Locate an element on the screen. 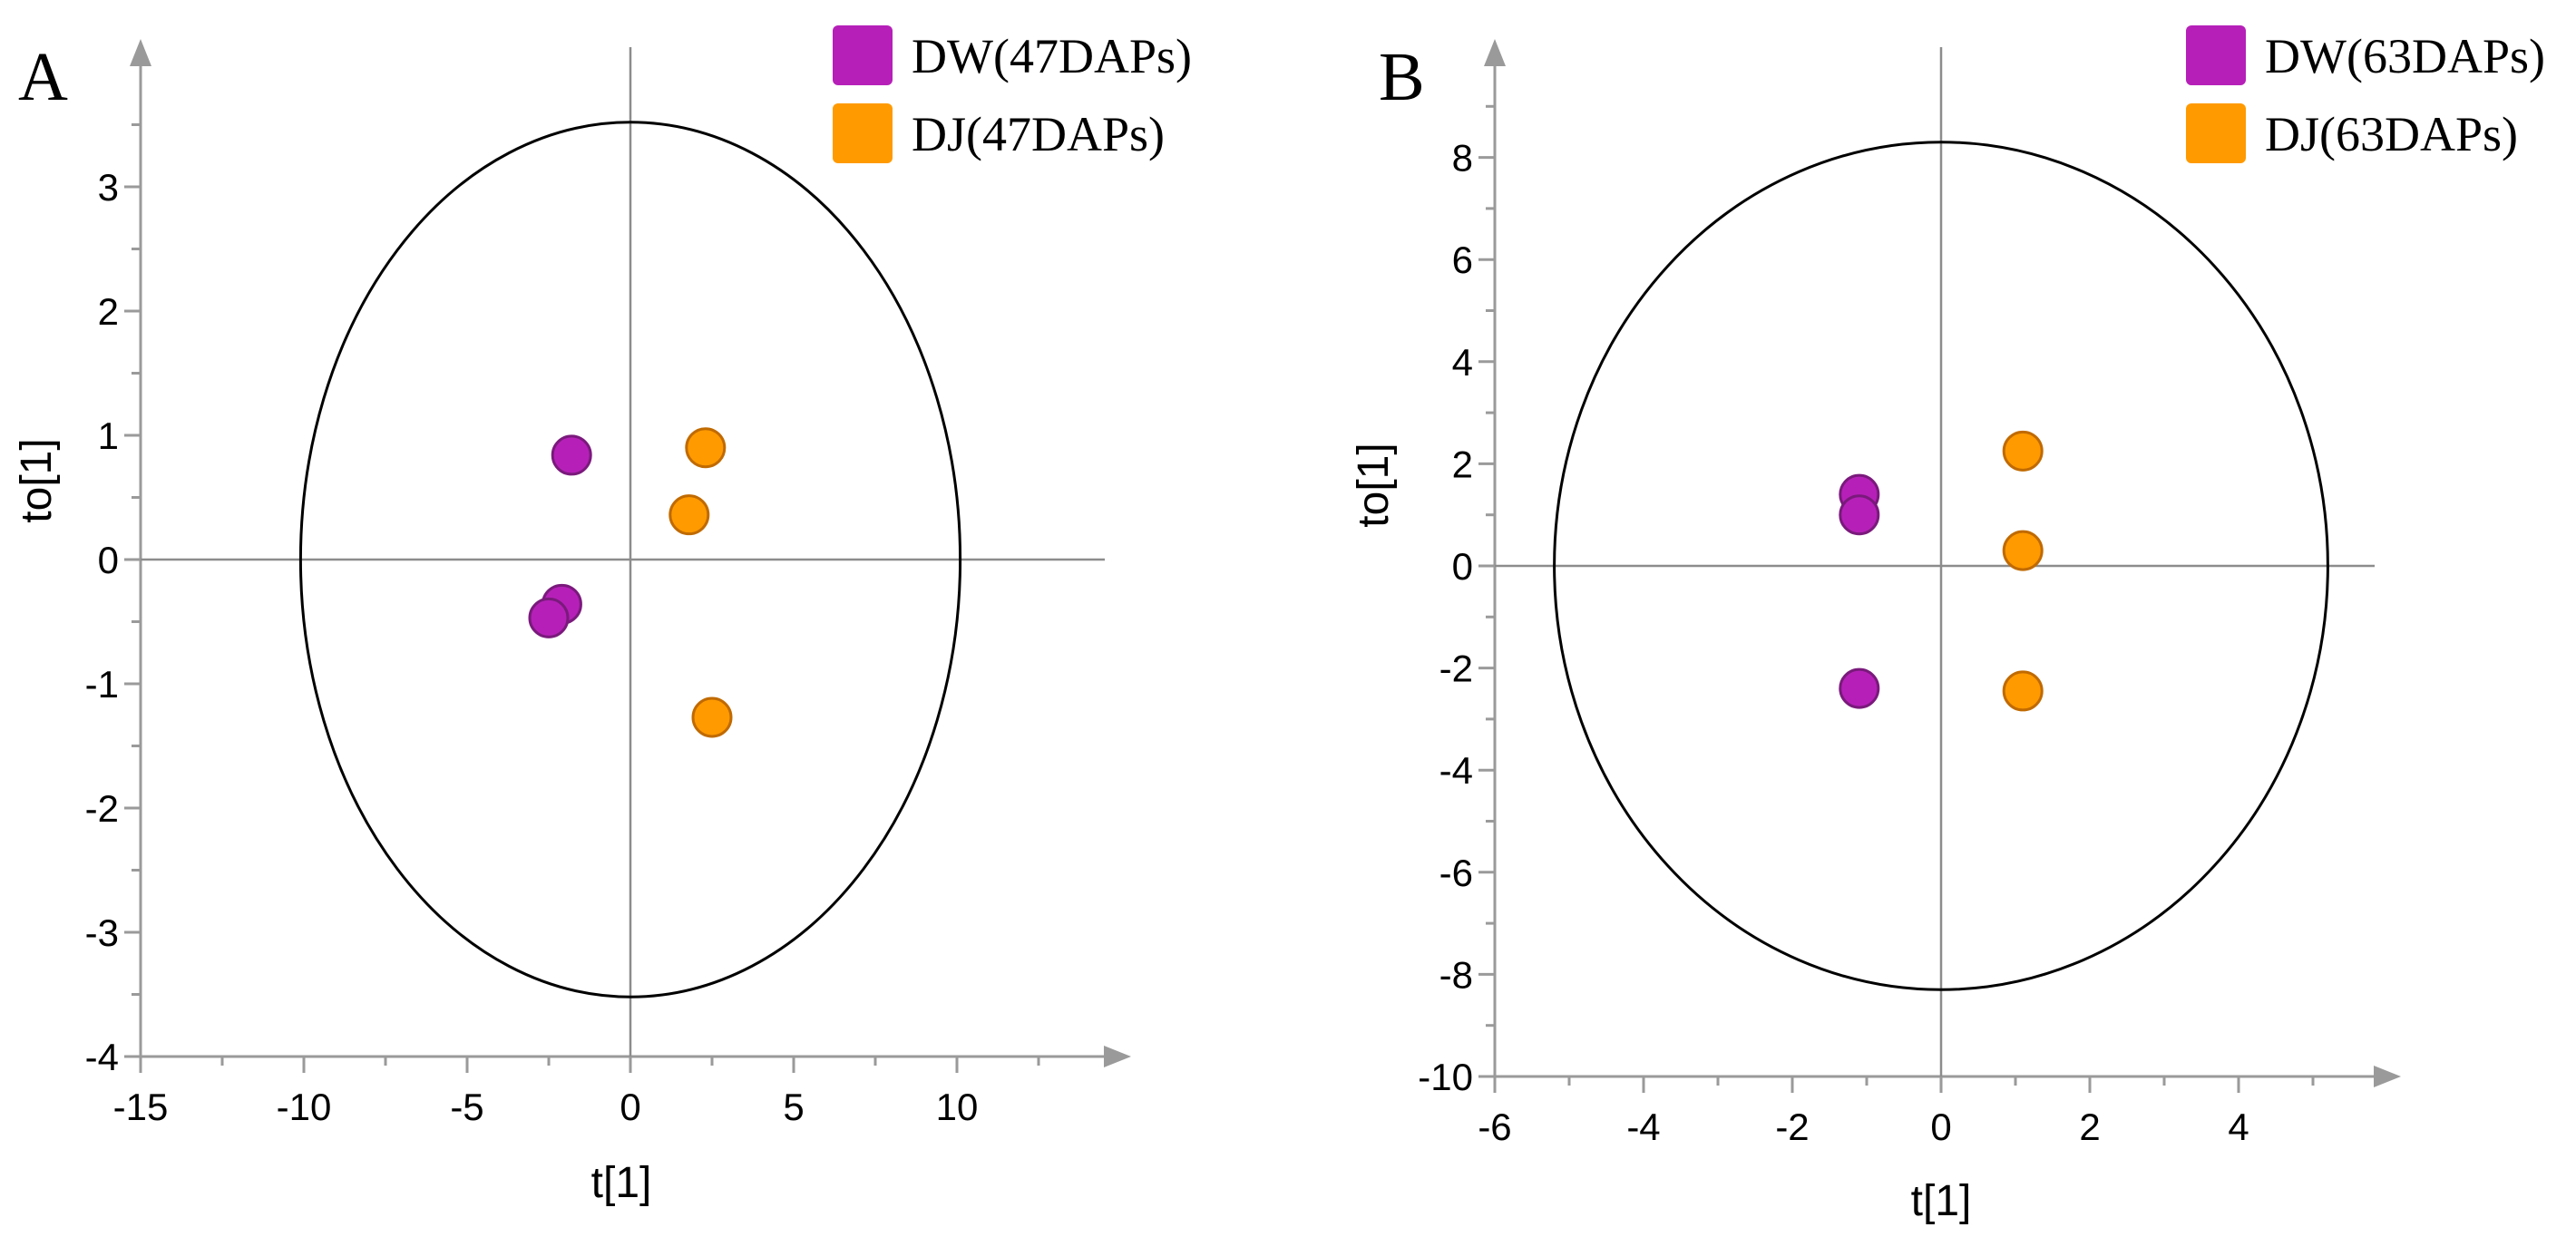  y-tick-label: -6 is located at coordinates (1456, 873).